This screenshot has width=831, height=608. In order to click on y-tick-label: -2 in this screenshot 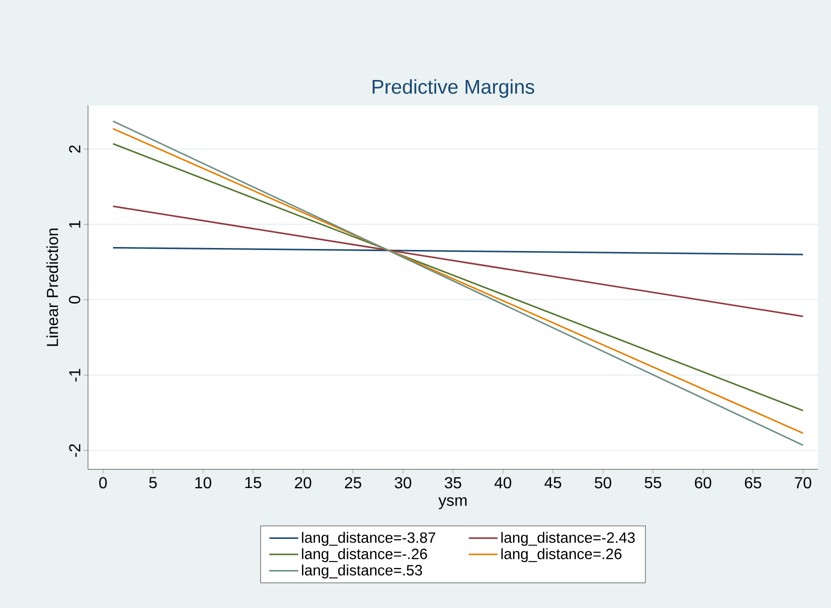, I will do `click(74, 450)`.